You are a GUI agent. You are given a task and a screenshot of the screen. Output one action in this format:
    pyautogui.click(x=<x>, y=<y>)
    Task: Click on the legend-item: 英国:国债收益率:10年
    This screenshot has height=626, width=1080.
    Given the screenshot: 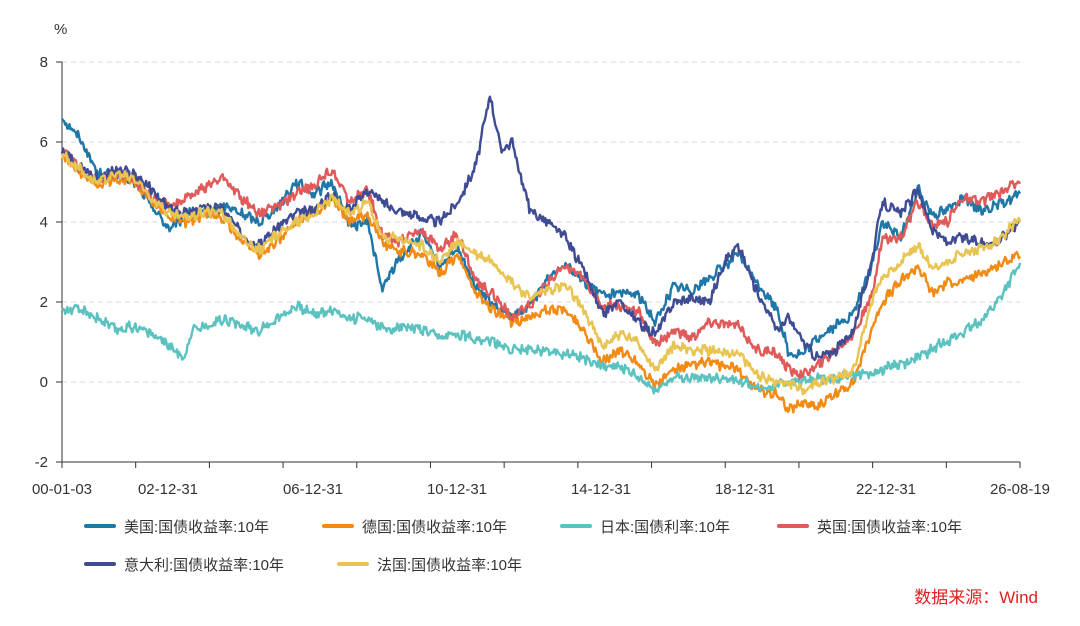 What is the action you would take?
    pyautogui.click(x=869, y=526)
    